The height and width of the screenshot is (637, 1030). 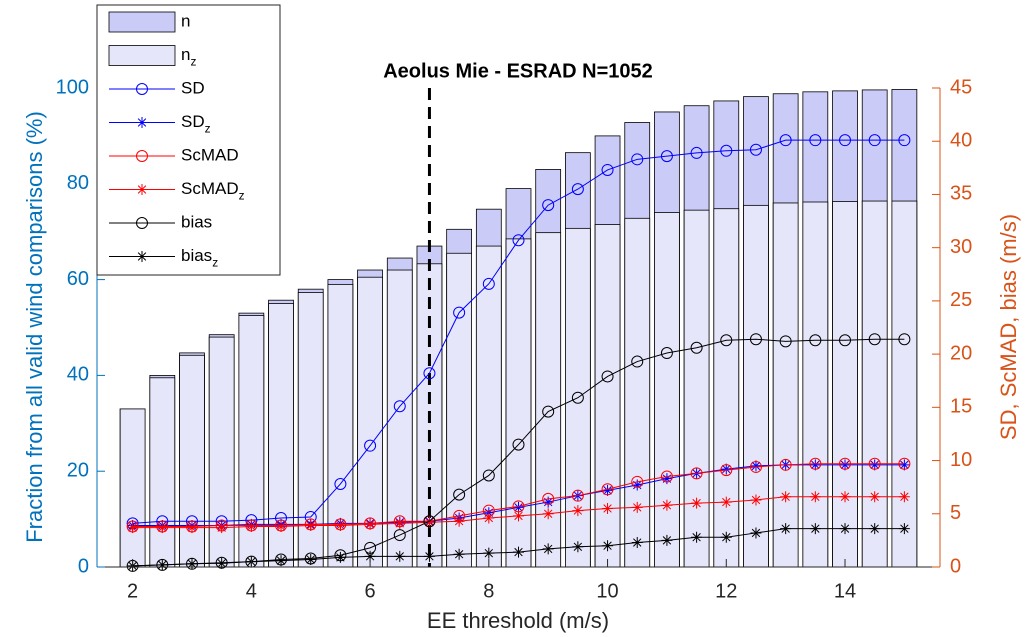 What do you see at coordinates (72, 87) in the screenshot?
I see `y-tick-label: 100` at bounding box center [72, 87].